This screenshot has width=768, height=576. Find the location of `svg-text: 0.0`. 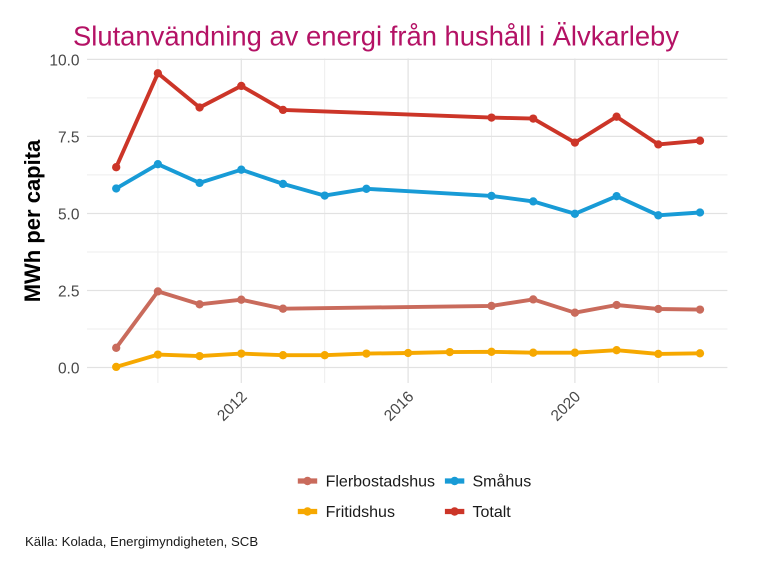

svg-text: 0.0 is located at coordinates (69, 369).